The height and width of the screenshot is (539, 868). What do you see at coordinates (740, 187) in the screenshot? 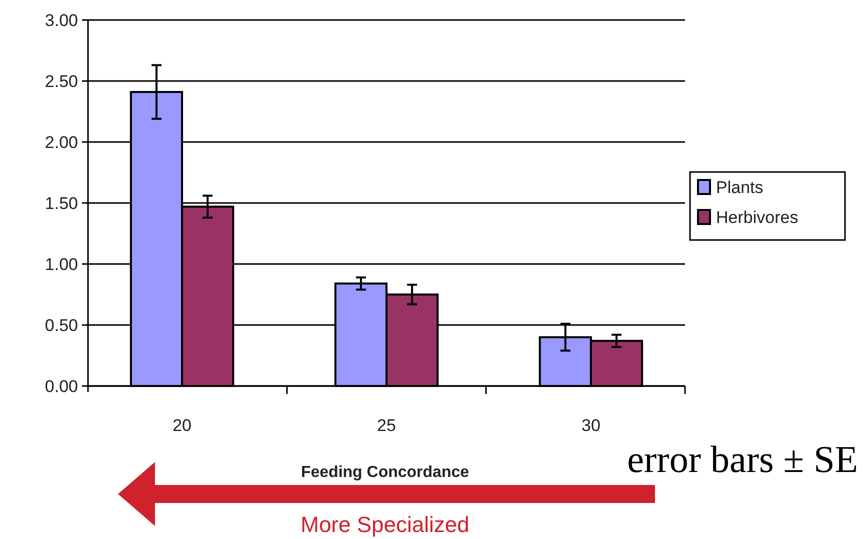
I see `legend-label: Plants` at bounding box center [740, 187].